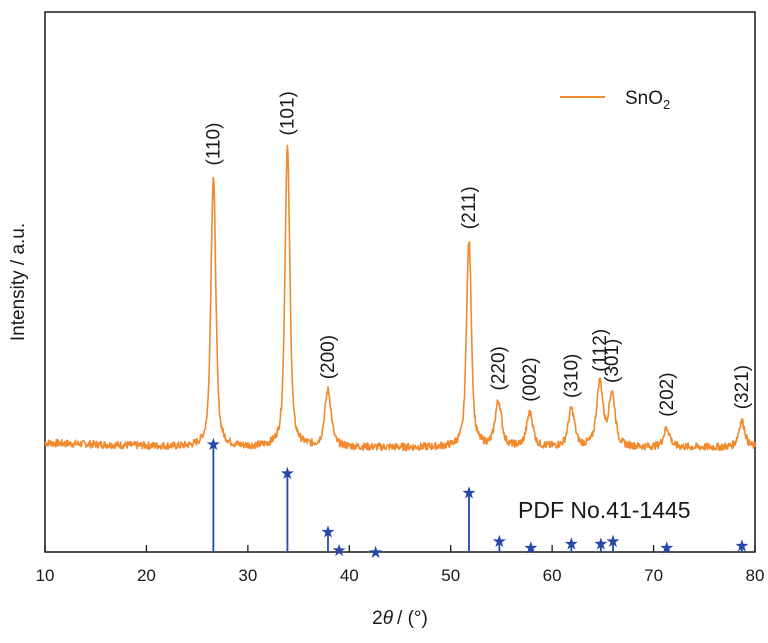  I want to click on y-axis-title: Intensity / a.u., so click(18, 282).